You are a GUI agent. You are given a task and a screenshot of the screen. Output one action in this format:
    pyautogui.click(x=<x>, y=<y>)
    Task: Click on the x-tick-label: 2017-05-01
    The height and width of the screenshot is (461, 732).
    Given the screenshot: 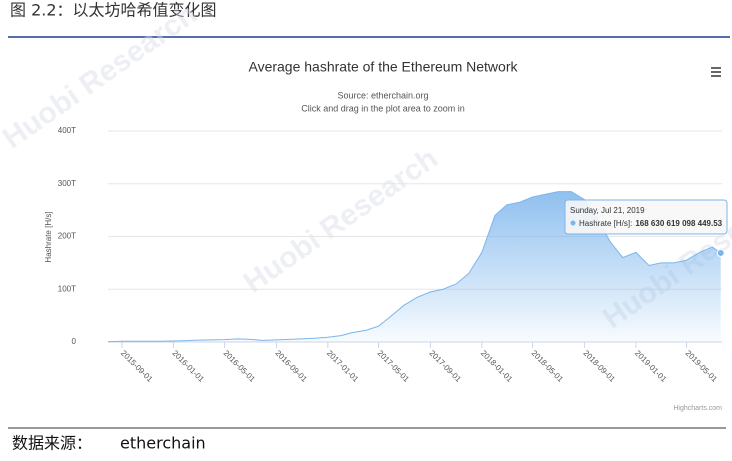 What is the action you would take?
    pyautogui.click(x=394, y=367)
    